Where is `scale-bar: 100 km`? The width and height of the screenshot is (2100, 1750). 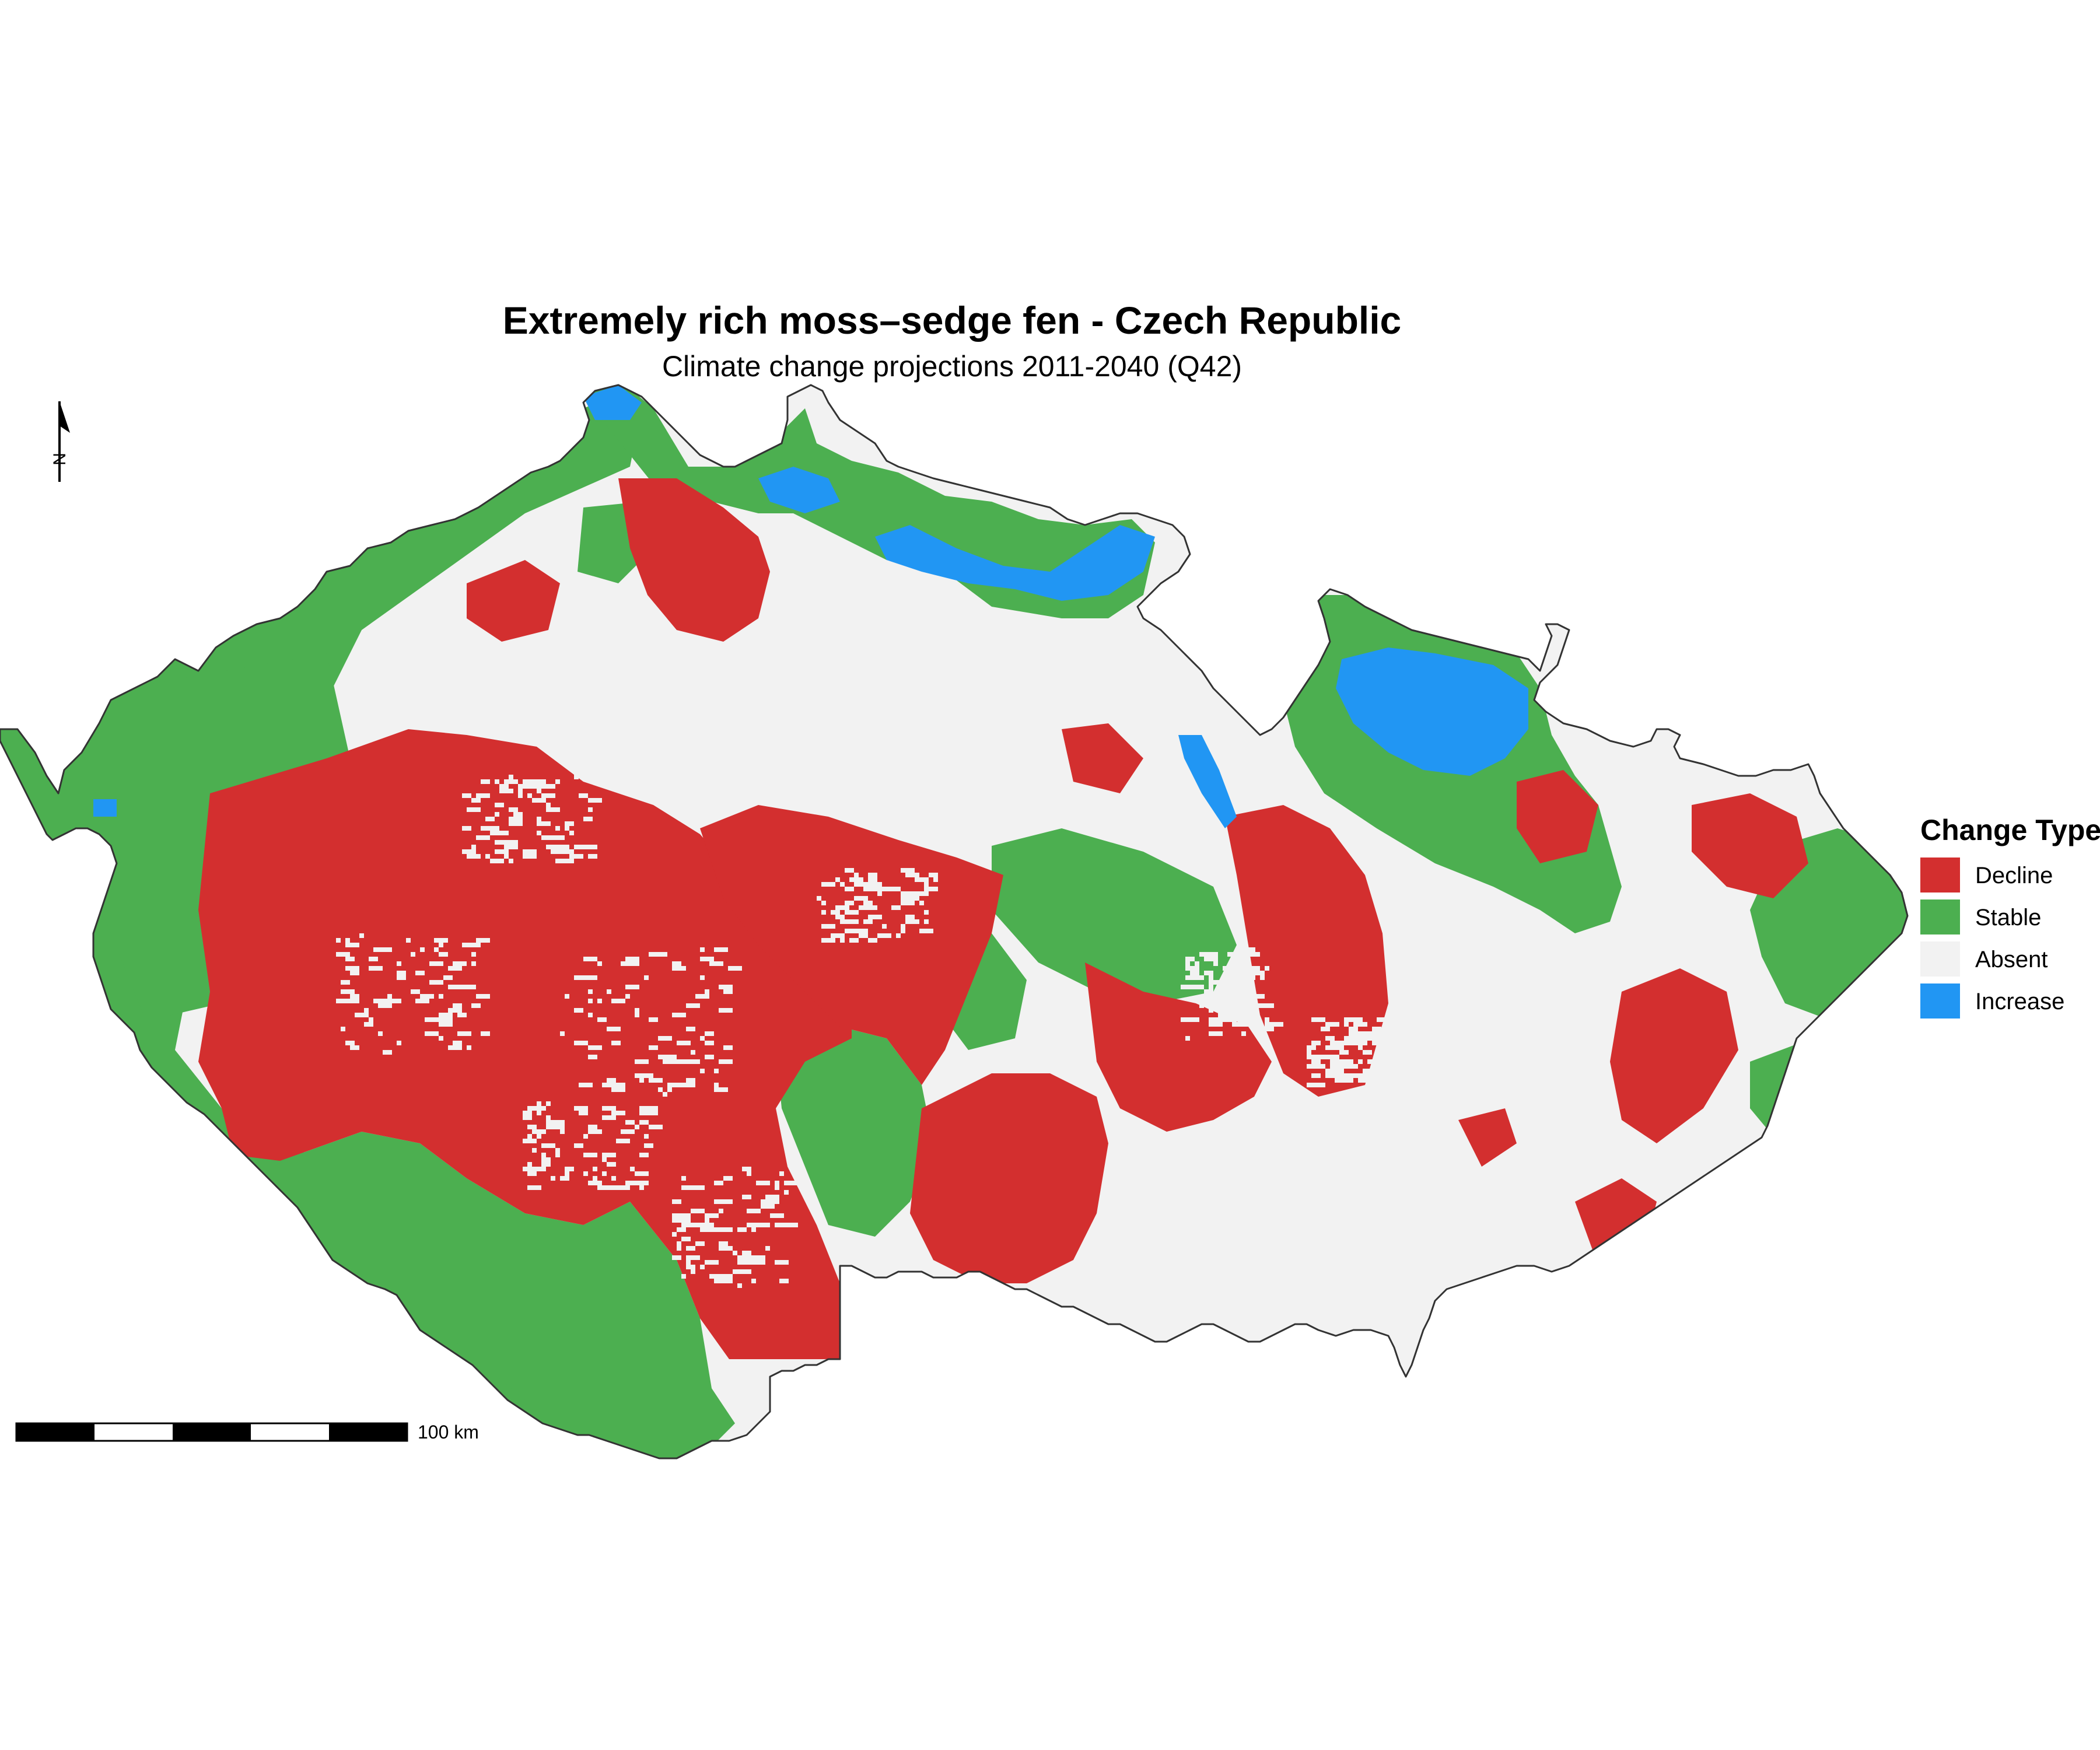 scale-bar: 100 km is located at coordinates (247, 1433).